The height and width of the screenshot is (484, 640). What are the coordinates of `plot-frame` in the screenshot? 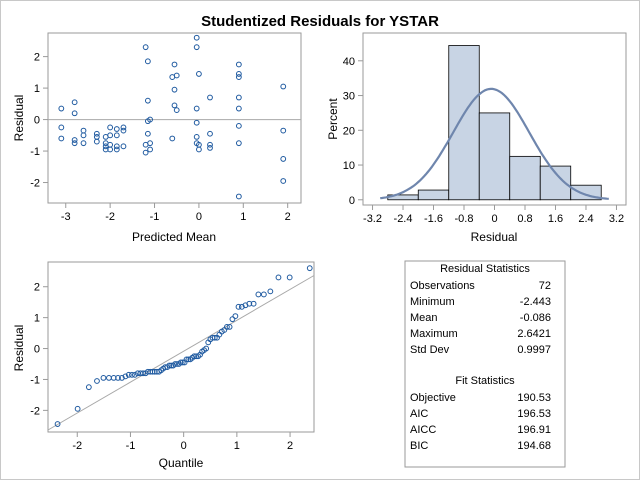 It's located at (174, 118).